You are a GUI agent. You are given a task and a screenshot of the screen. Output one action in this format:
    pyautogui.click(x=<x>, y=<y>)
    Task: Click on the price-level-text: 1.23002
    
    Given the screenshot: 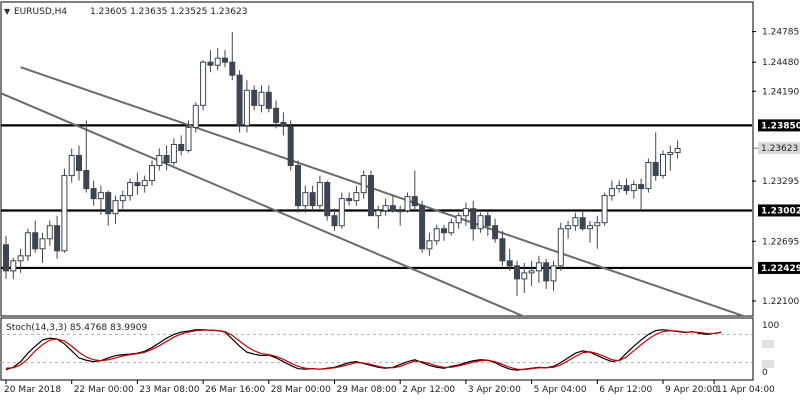 What is the action you would take?
    pyautogui.click(x=780, y=211)
    